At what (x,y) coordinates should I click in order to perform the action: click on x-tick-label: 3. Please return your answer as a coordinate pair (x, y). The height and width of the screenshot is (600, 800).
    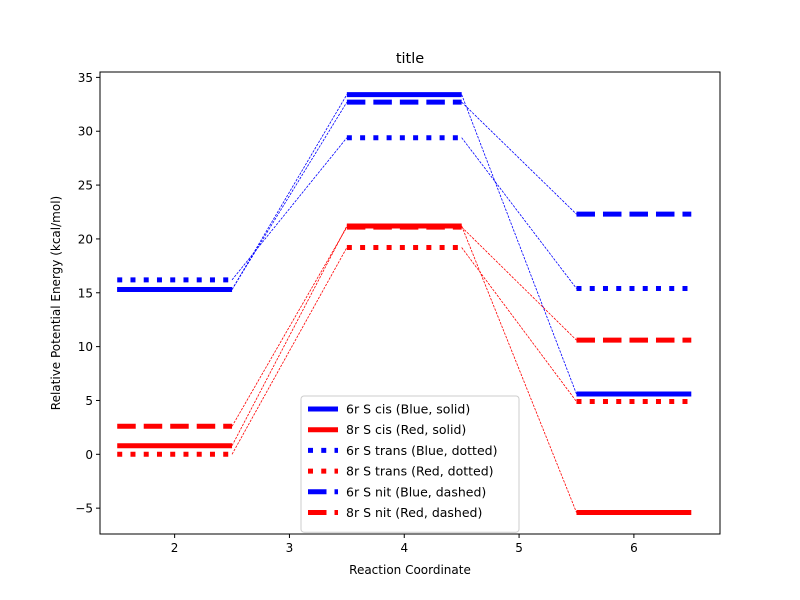
    Looking at the image, I should click on (290, 548).